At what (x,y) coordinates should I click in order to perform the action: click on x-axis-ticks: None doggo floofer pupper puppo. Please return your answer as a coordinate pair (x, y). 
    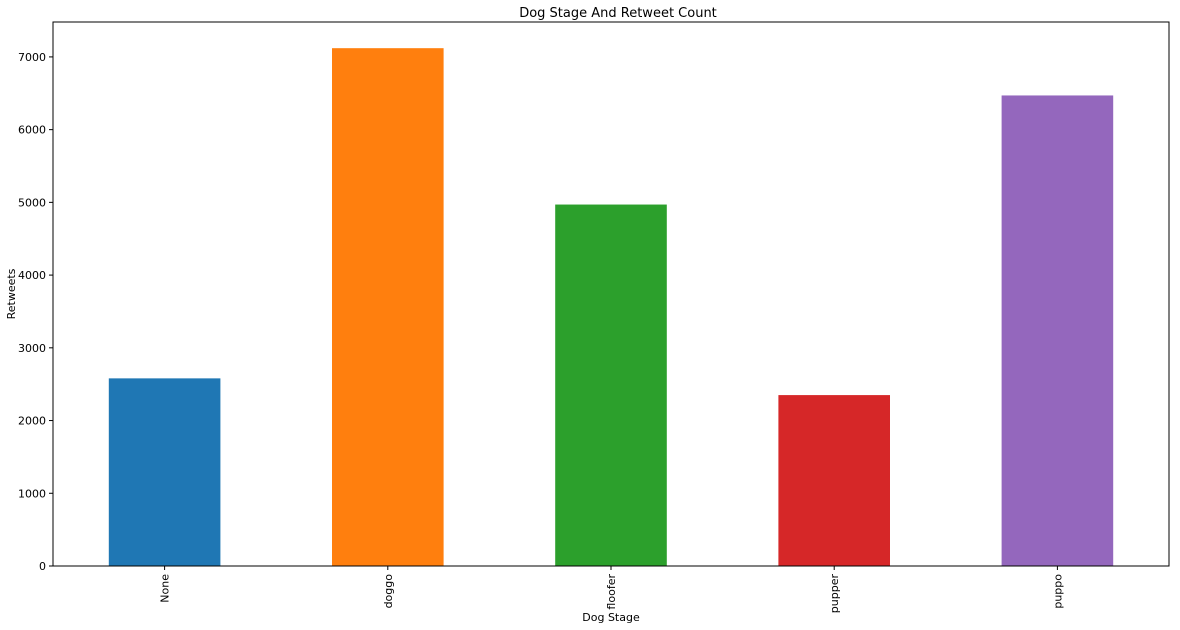
    Looking at the image, I should click on (611, 590).